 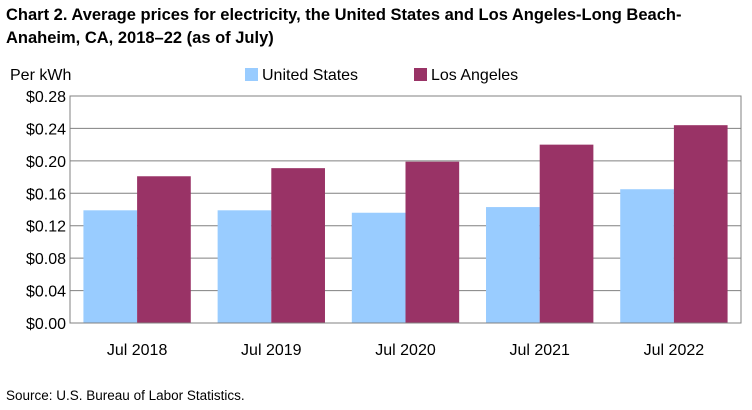 I want to click on y-tick-label: $0.28, so click(x=46, y=97).